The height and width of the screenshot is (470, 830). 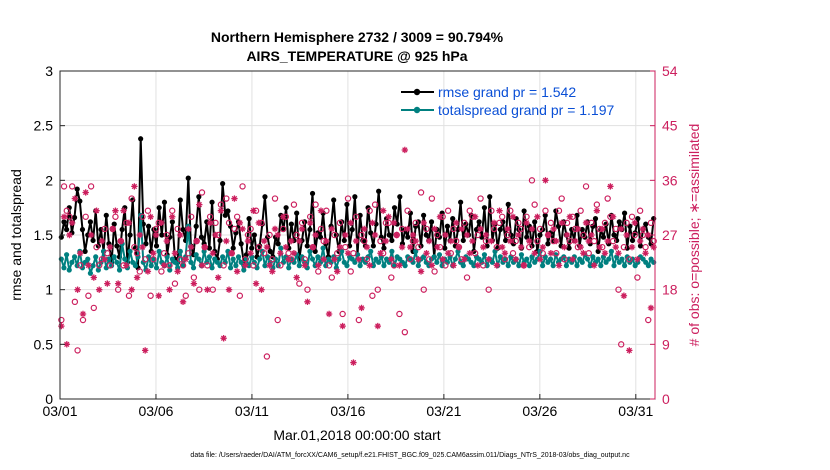 What do you see at coordinates (526, 110) in the screenshot?
I see `legend-spread-label: totalspread grand pr = 1.197` at bounding box center [526, 110].